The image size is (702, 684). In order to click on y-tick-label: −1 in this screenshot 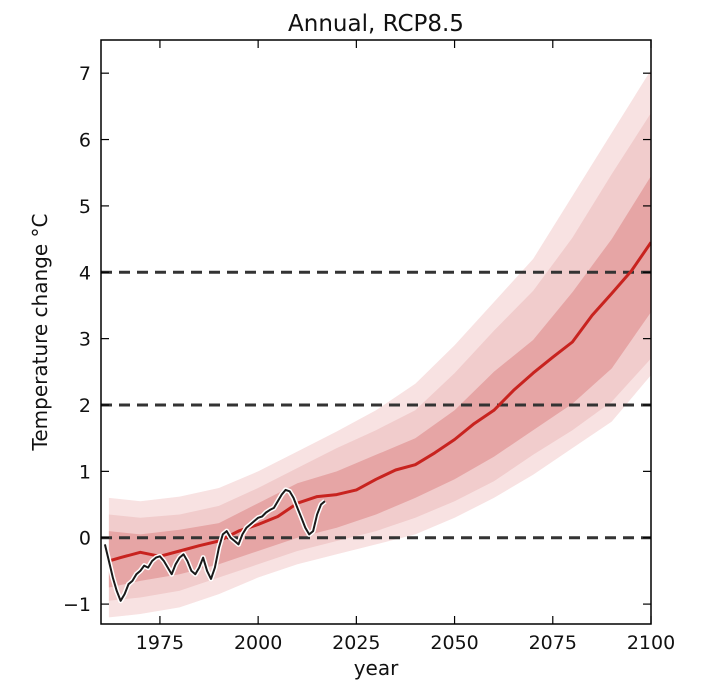, I will do `click(77, 605)`.